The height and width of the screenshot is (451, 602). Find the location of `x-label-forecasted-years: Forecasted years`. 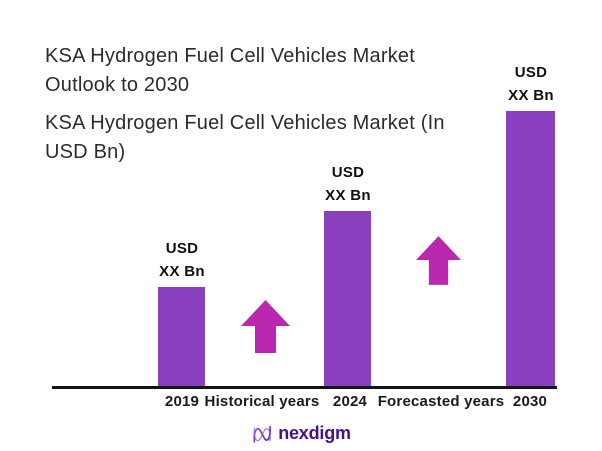

x-label-forecasted-years: Forecasted years is located at coordinates (441, 401).